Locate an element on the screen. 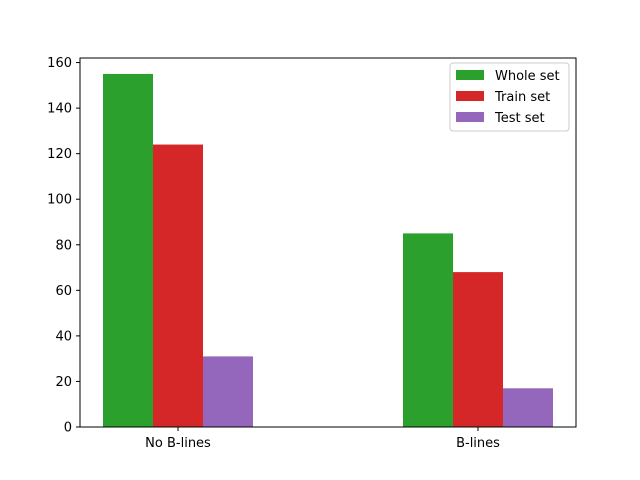 This screenshot has height=480, width=640. legend-label: Train set is located at coordinates (522, 97).